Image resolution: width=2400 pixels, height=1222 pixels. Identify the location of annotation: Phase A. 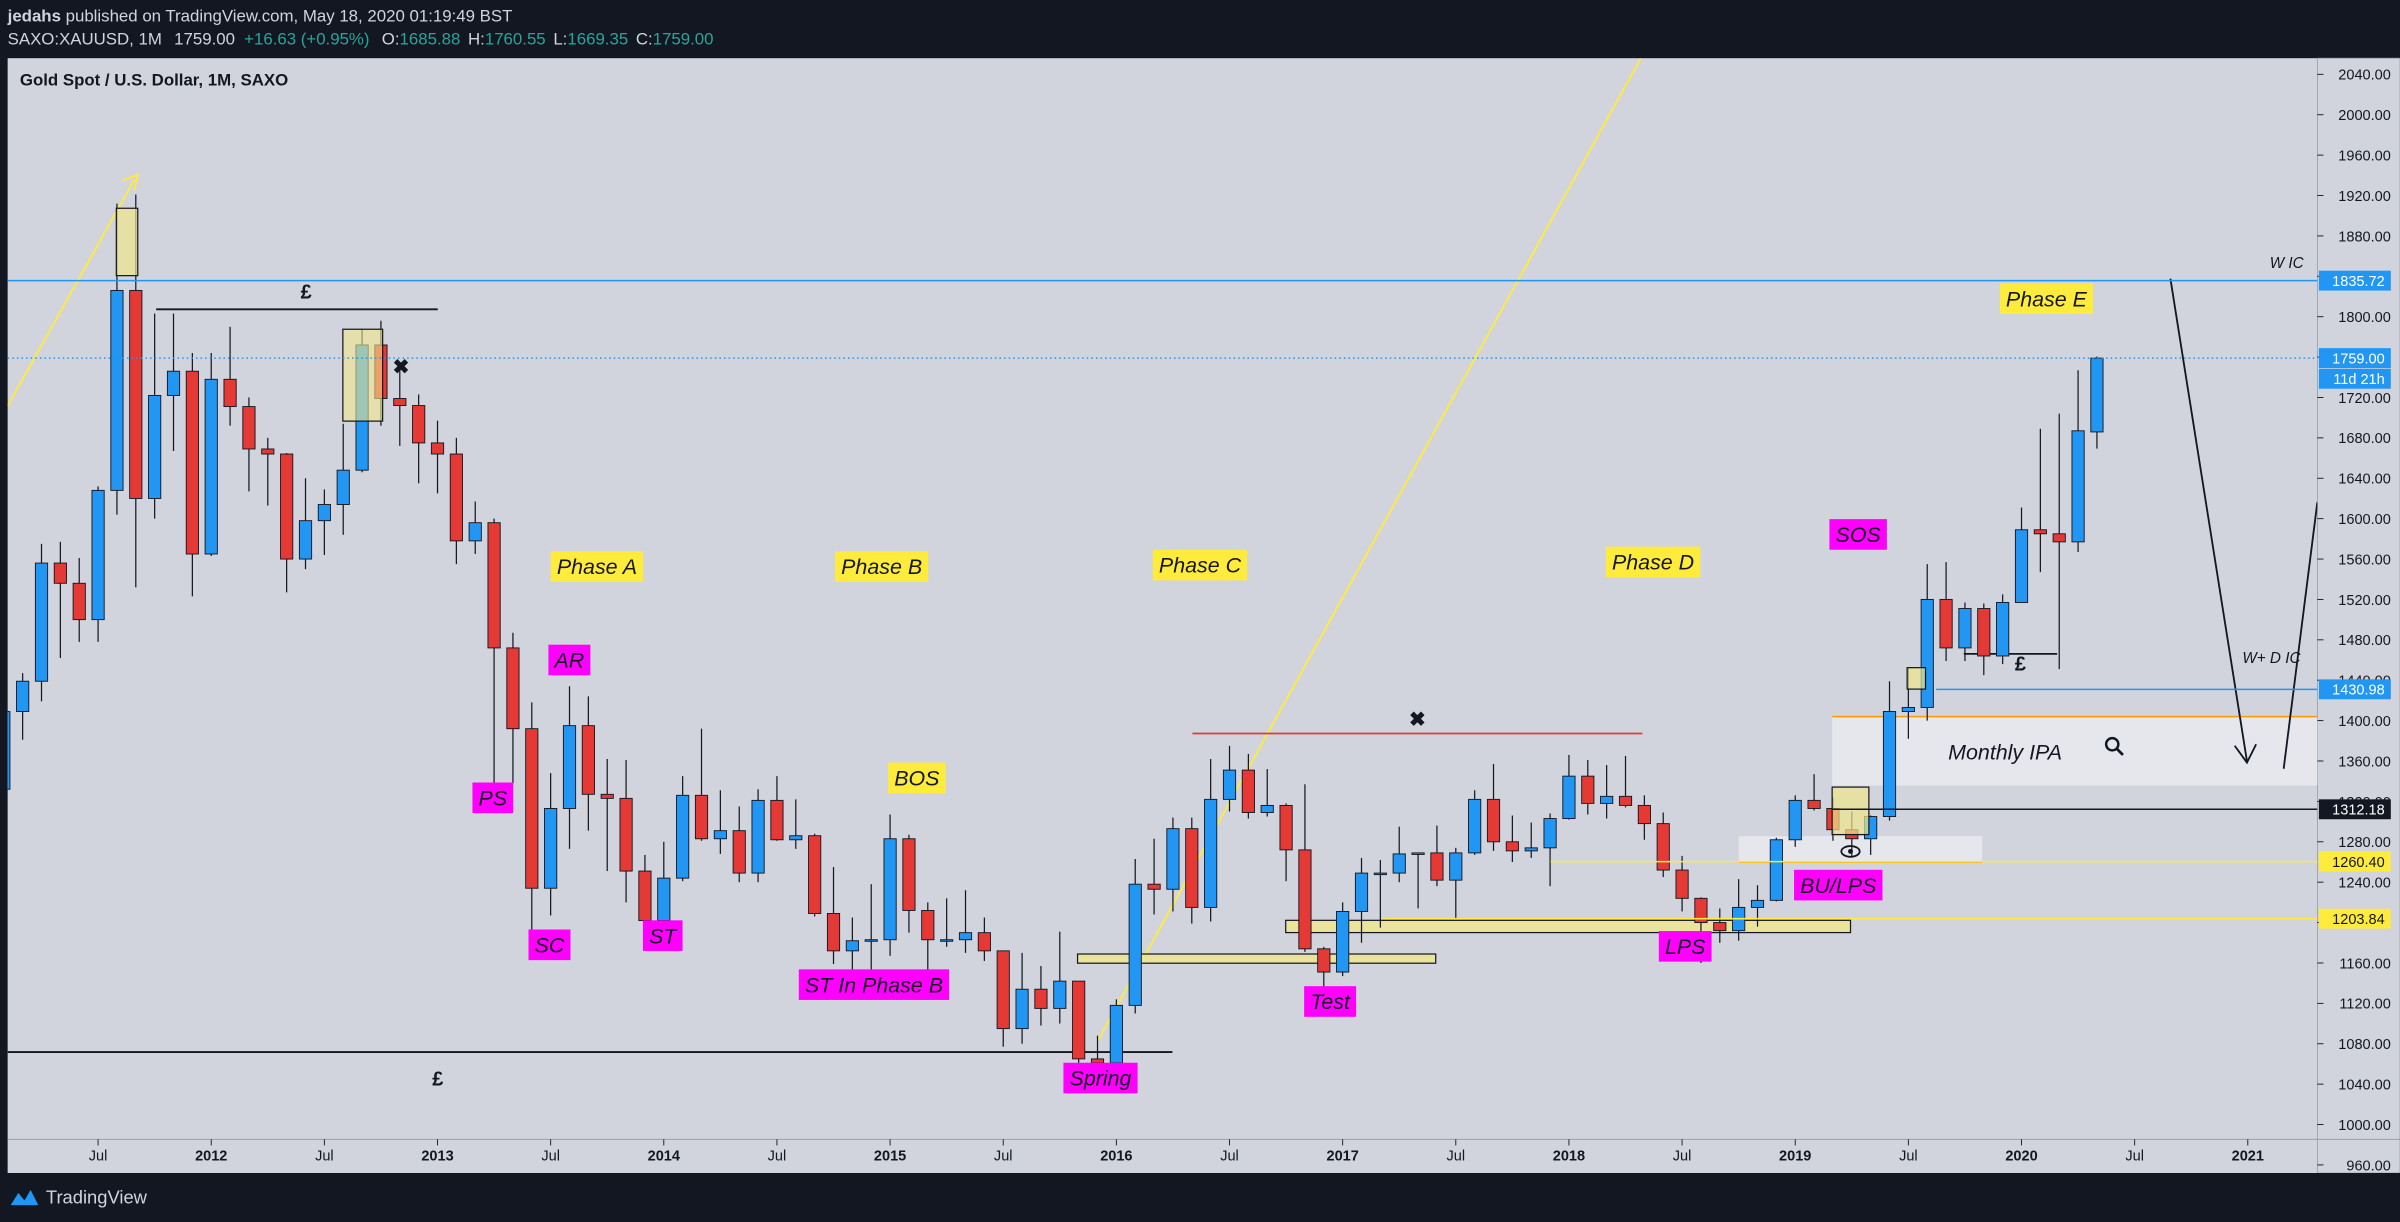
(597, 567).